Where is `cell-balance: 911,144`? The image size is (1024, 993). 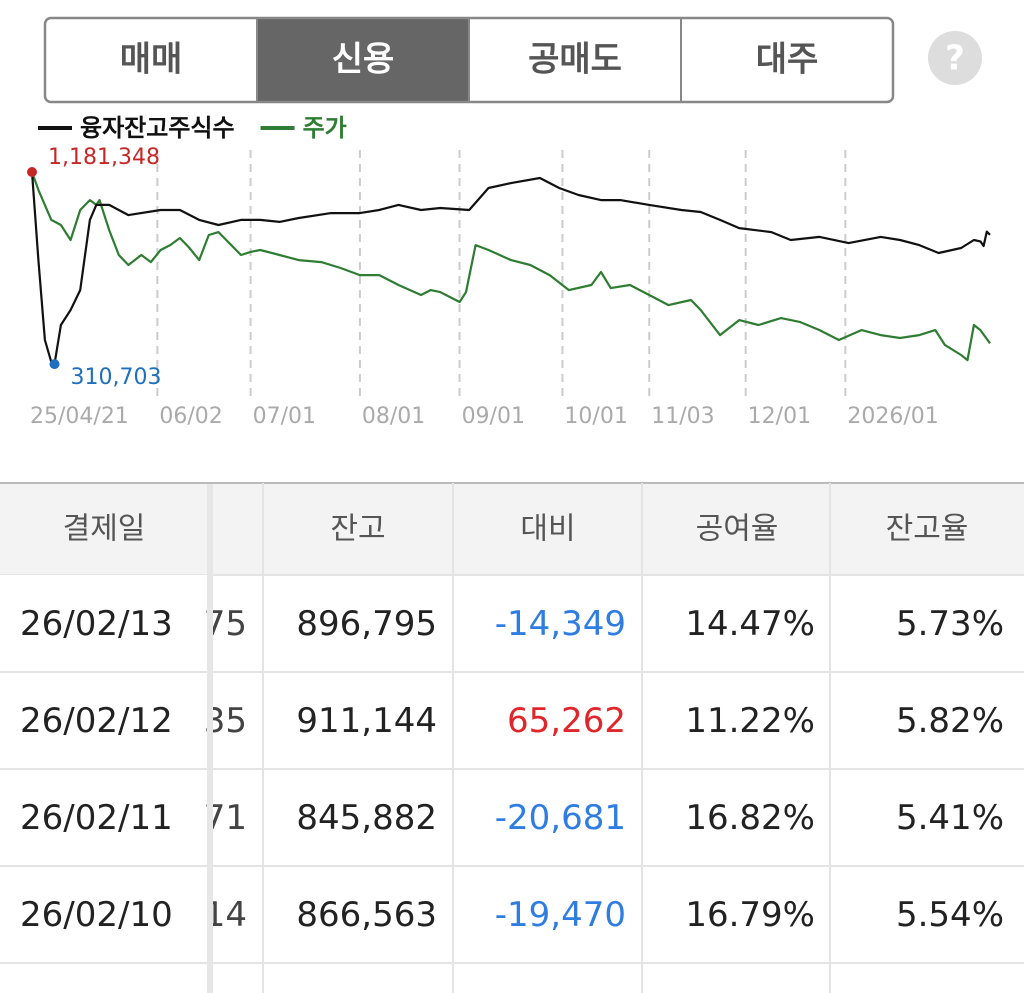 cell-balance: 911,144 is located at coordinates (366, 721).